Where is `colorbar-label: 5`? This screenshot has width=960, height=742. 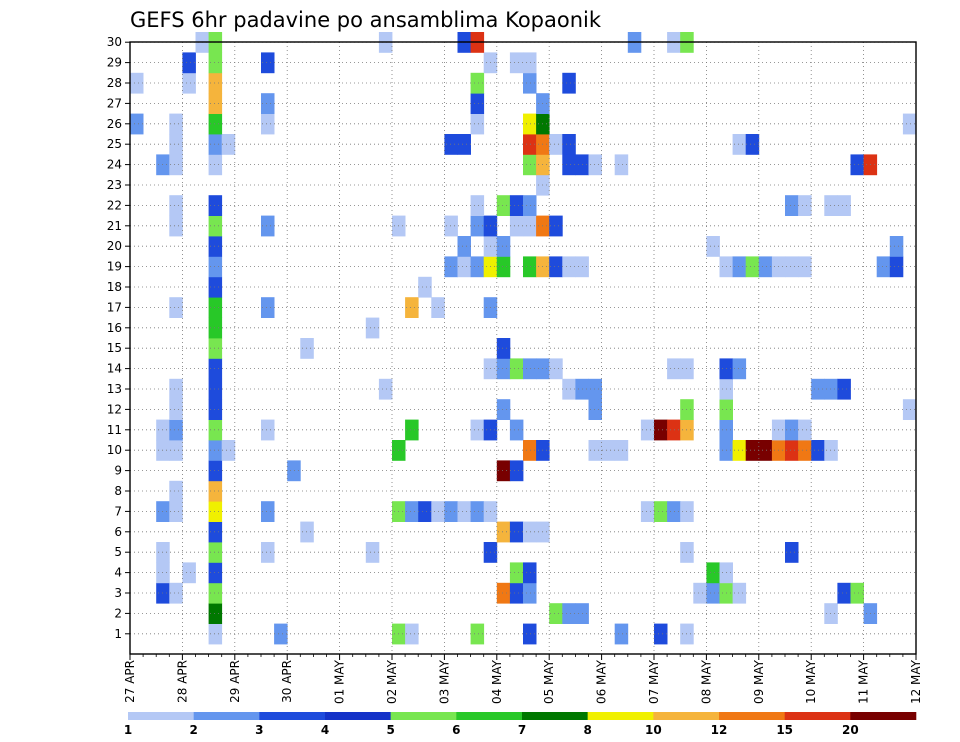 colorbar-label: 5 is located at coordinates (390, 730).